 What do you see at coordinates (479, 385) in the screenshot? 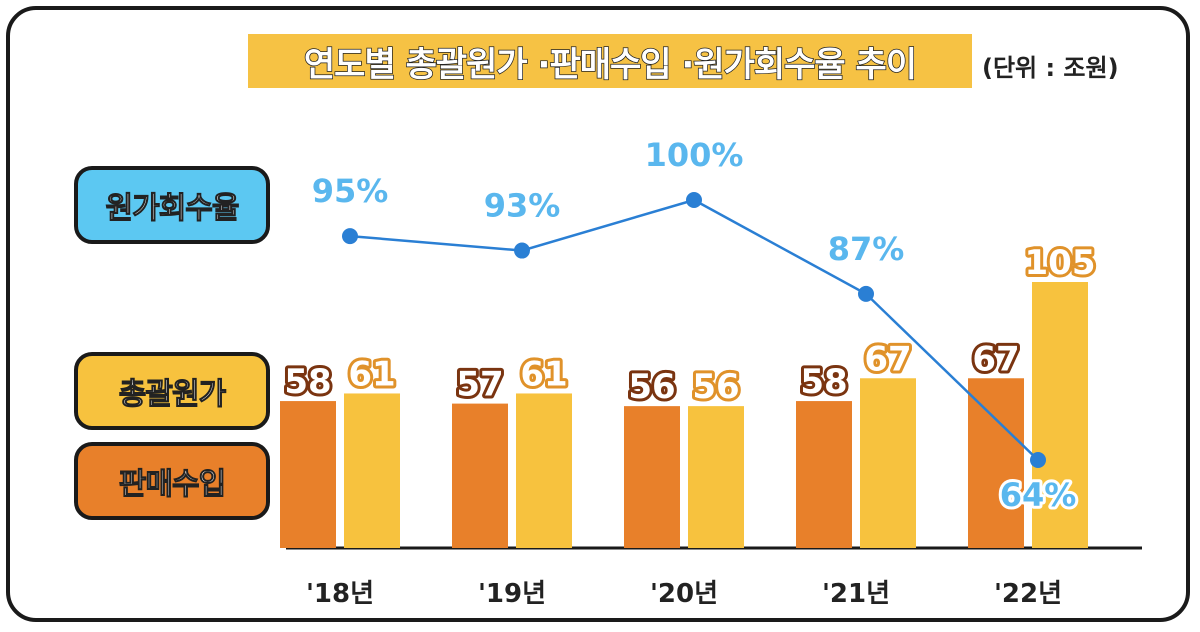
I see `label-revenue-1: 57` at bounding box center [479, 385].